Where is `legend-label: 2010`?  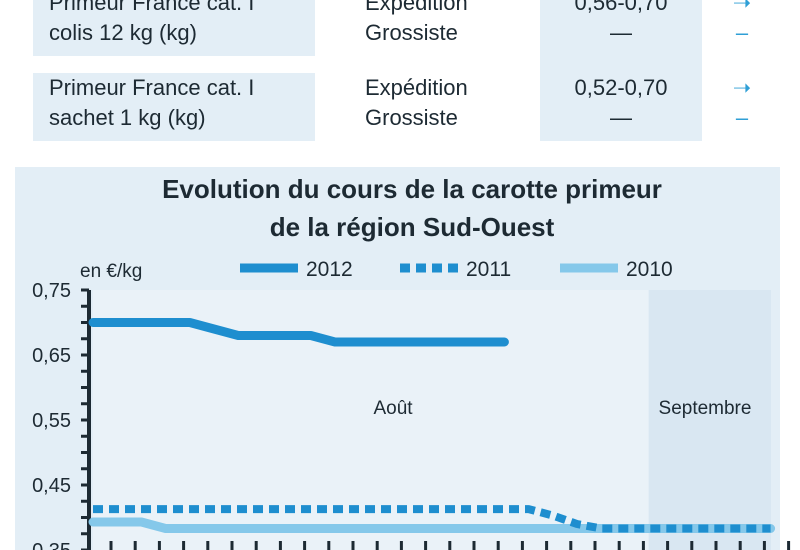 legend-label: 2010 is located at coordinates (649, 269).